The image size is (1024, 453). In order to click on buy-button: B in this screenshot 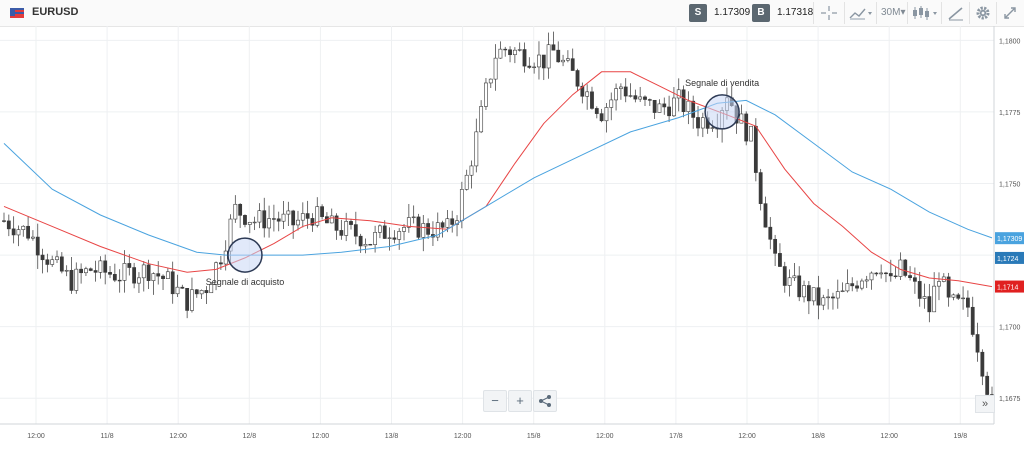, I will do `click(761, 13)`.